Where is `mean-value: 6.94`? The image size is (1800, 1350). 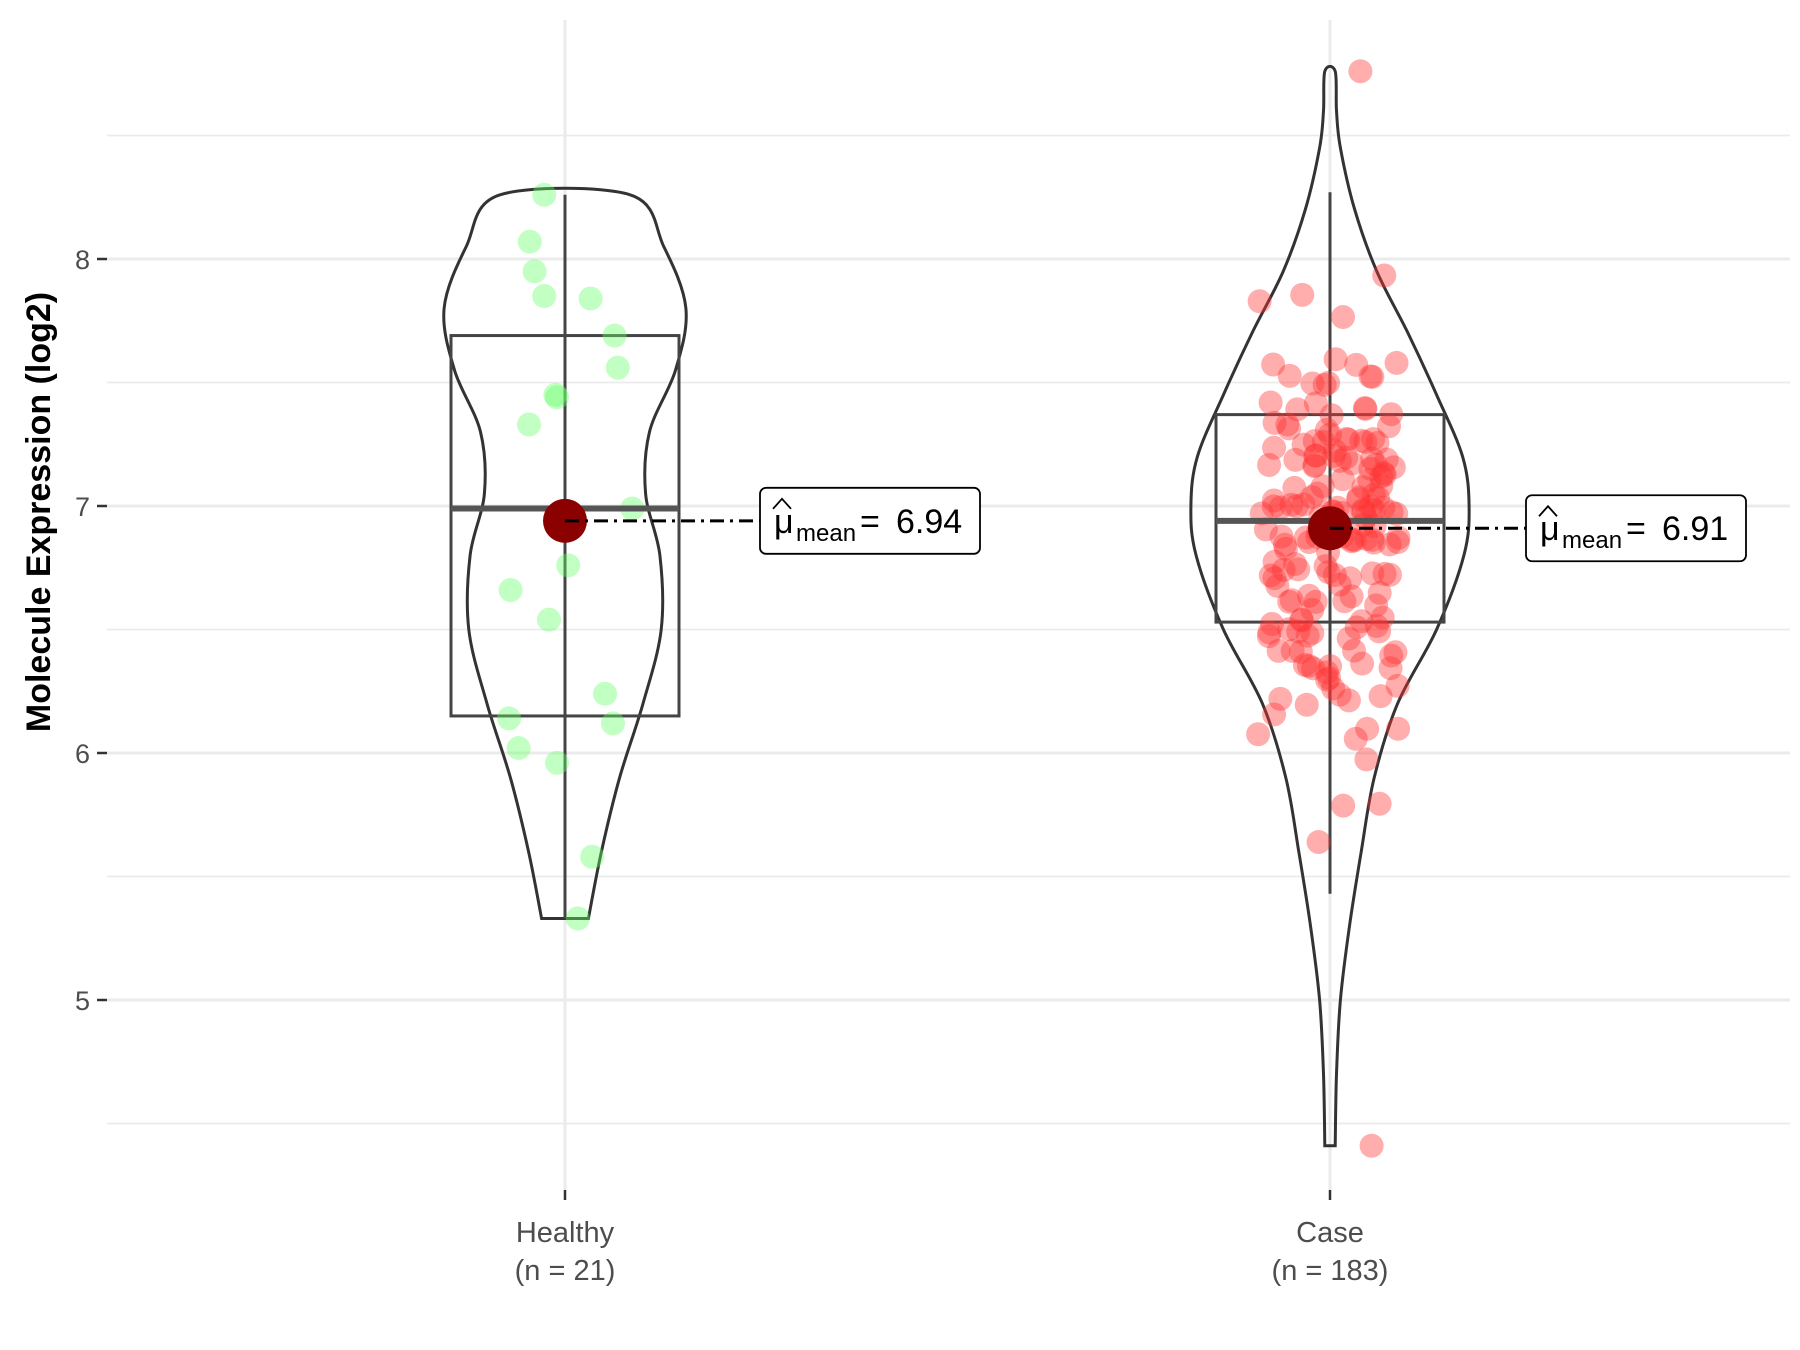 mean-value: 6.94 is located at coordinates (929, 522).